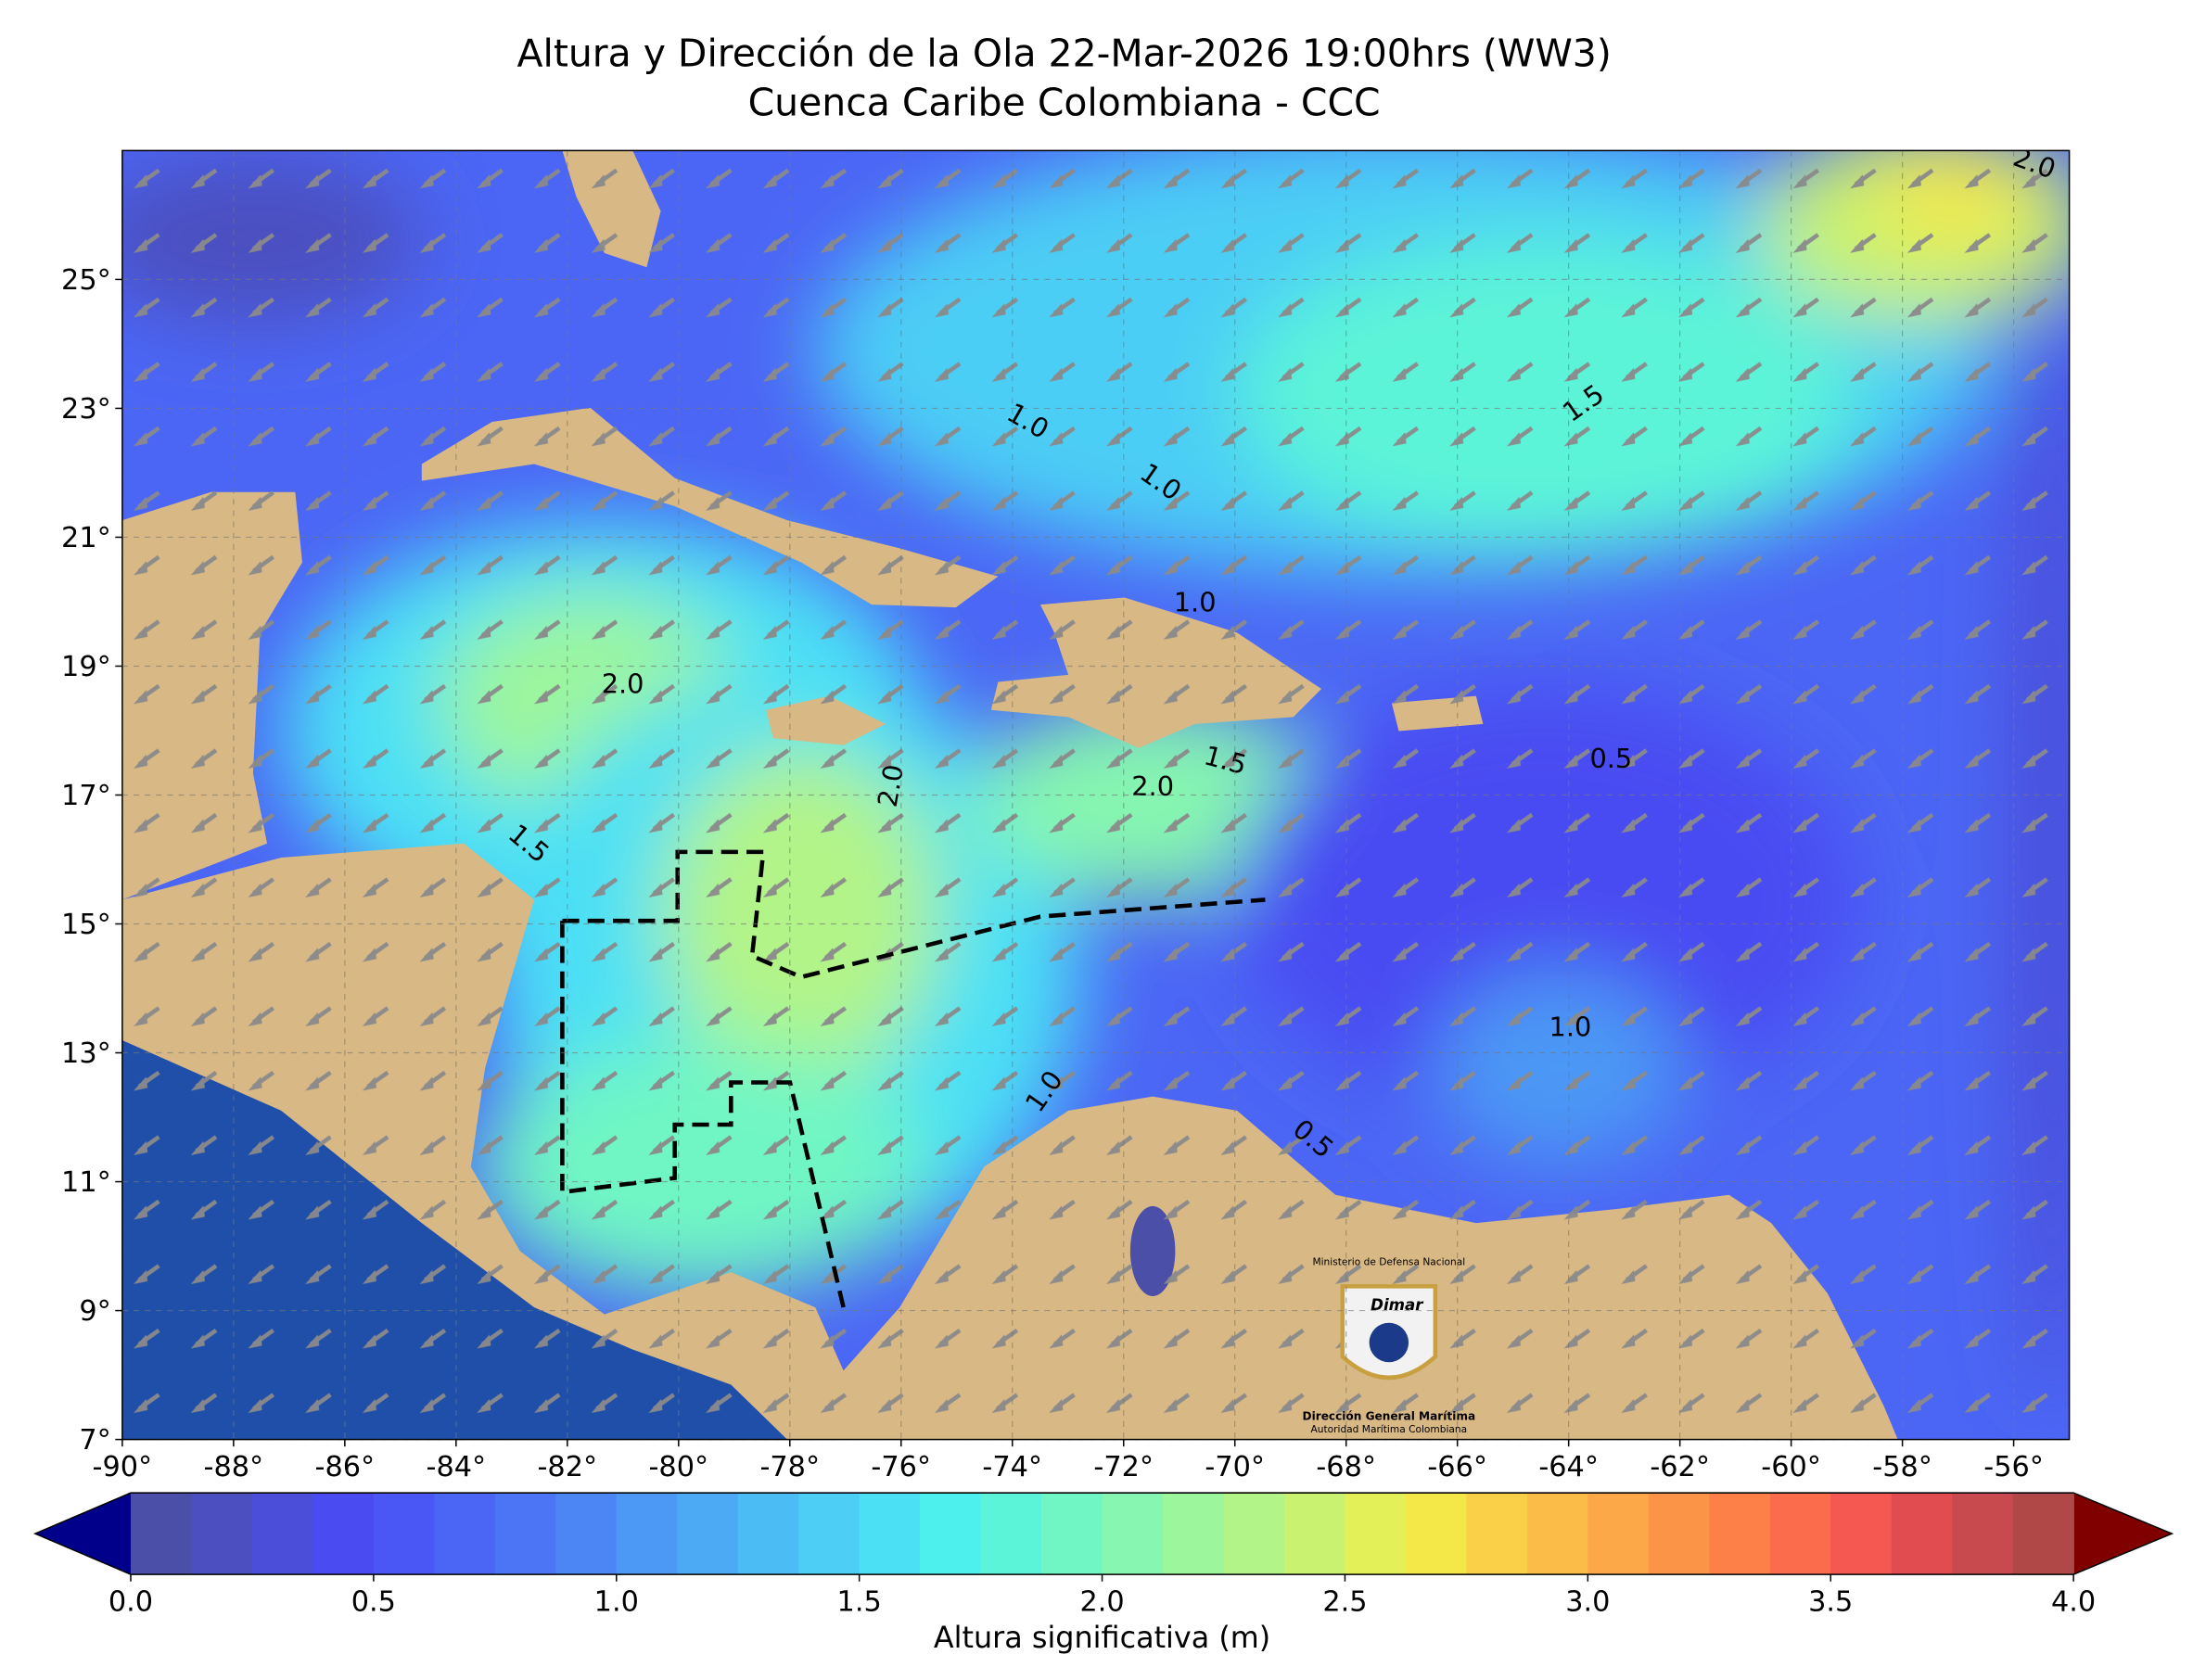 The height and width of the screenshot is (1680, 2193). I want to click on x-tick-label: -86°, so click(345, 1467).